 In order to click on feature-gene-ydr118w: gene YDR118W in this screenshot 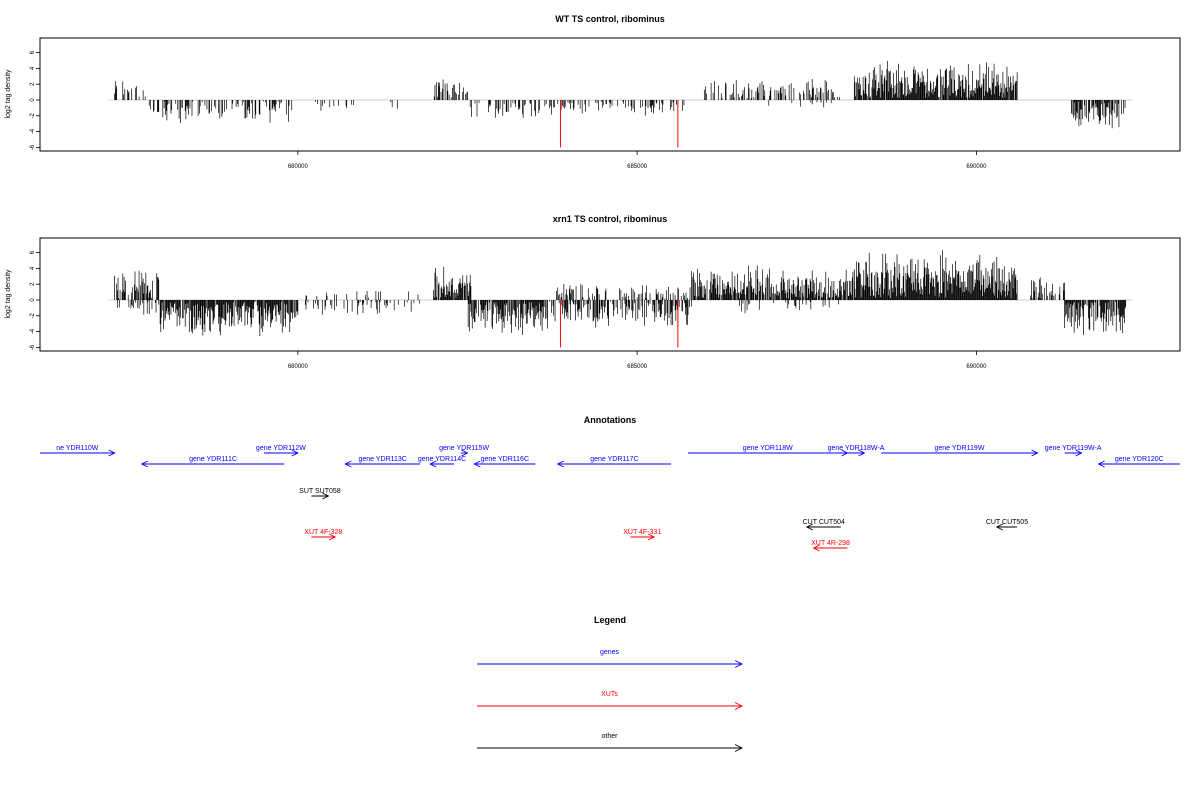, I will do `click(768, 451)`.